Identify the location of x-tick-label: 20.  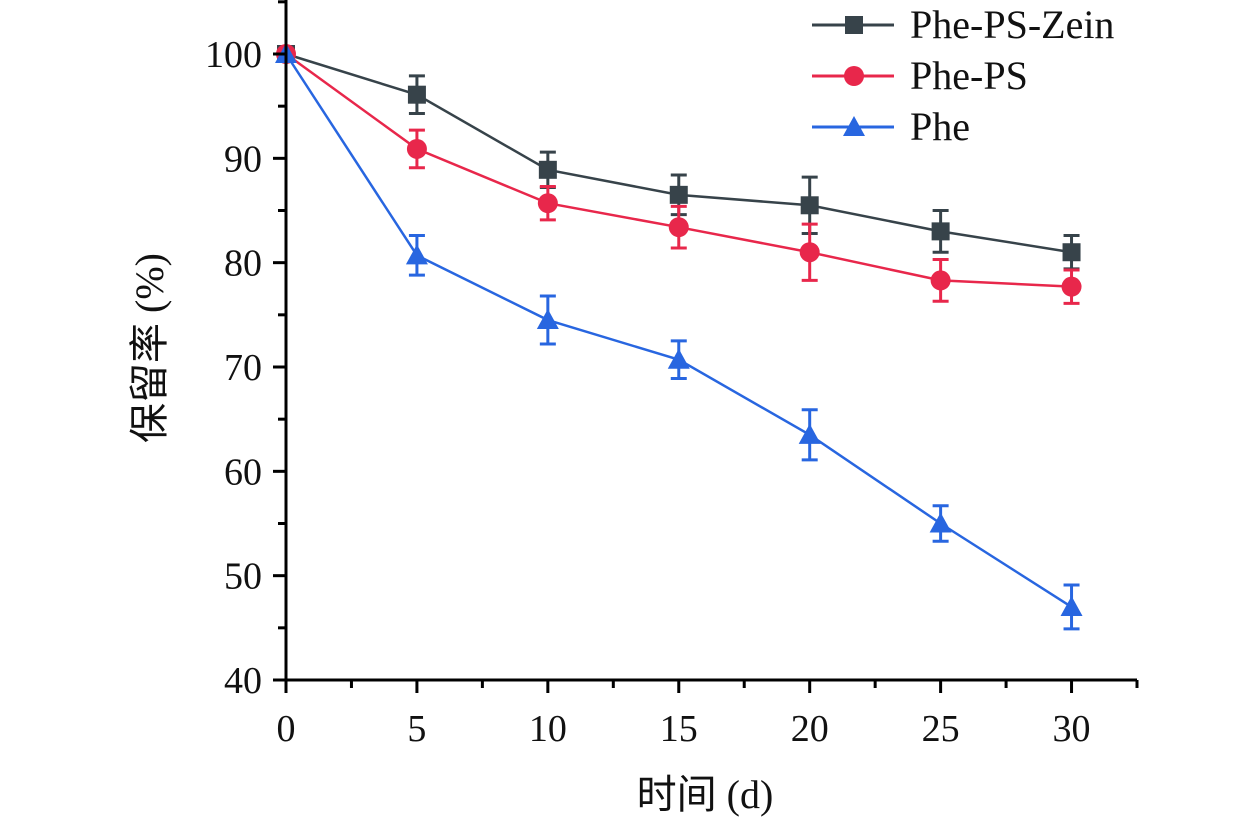
(810, 729).